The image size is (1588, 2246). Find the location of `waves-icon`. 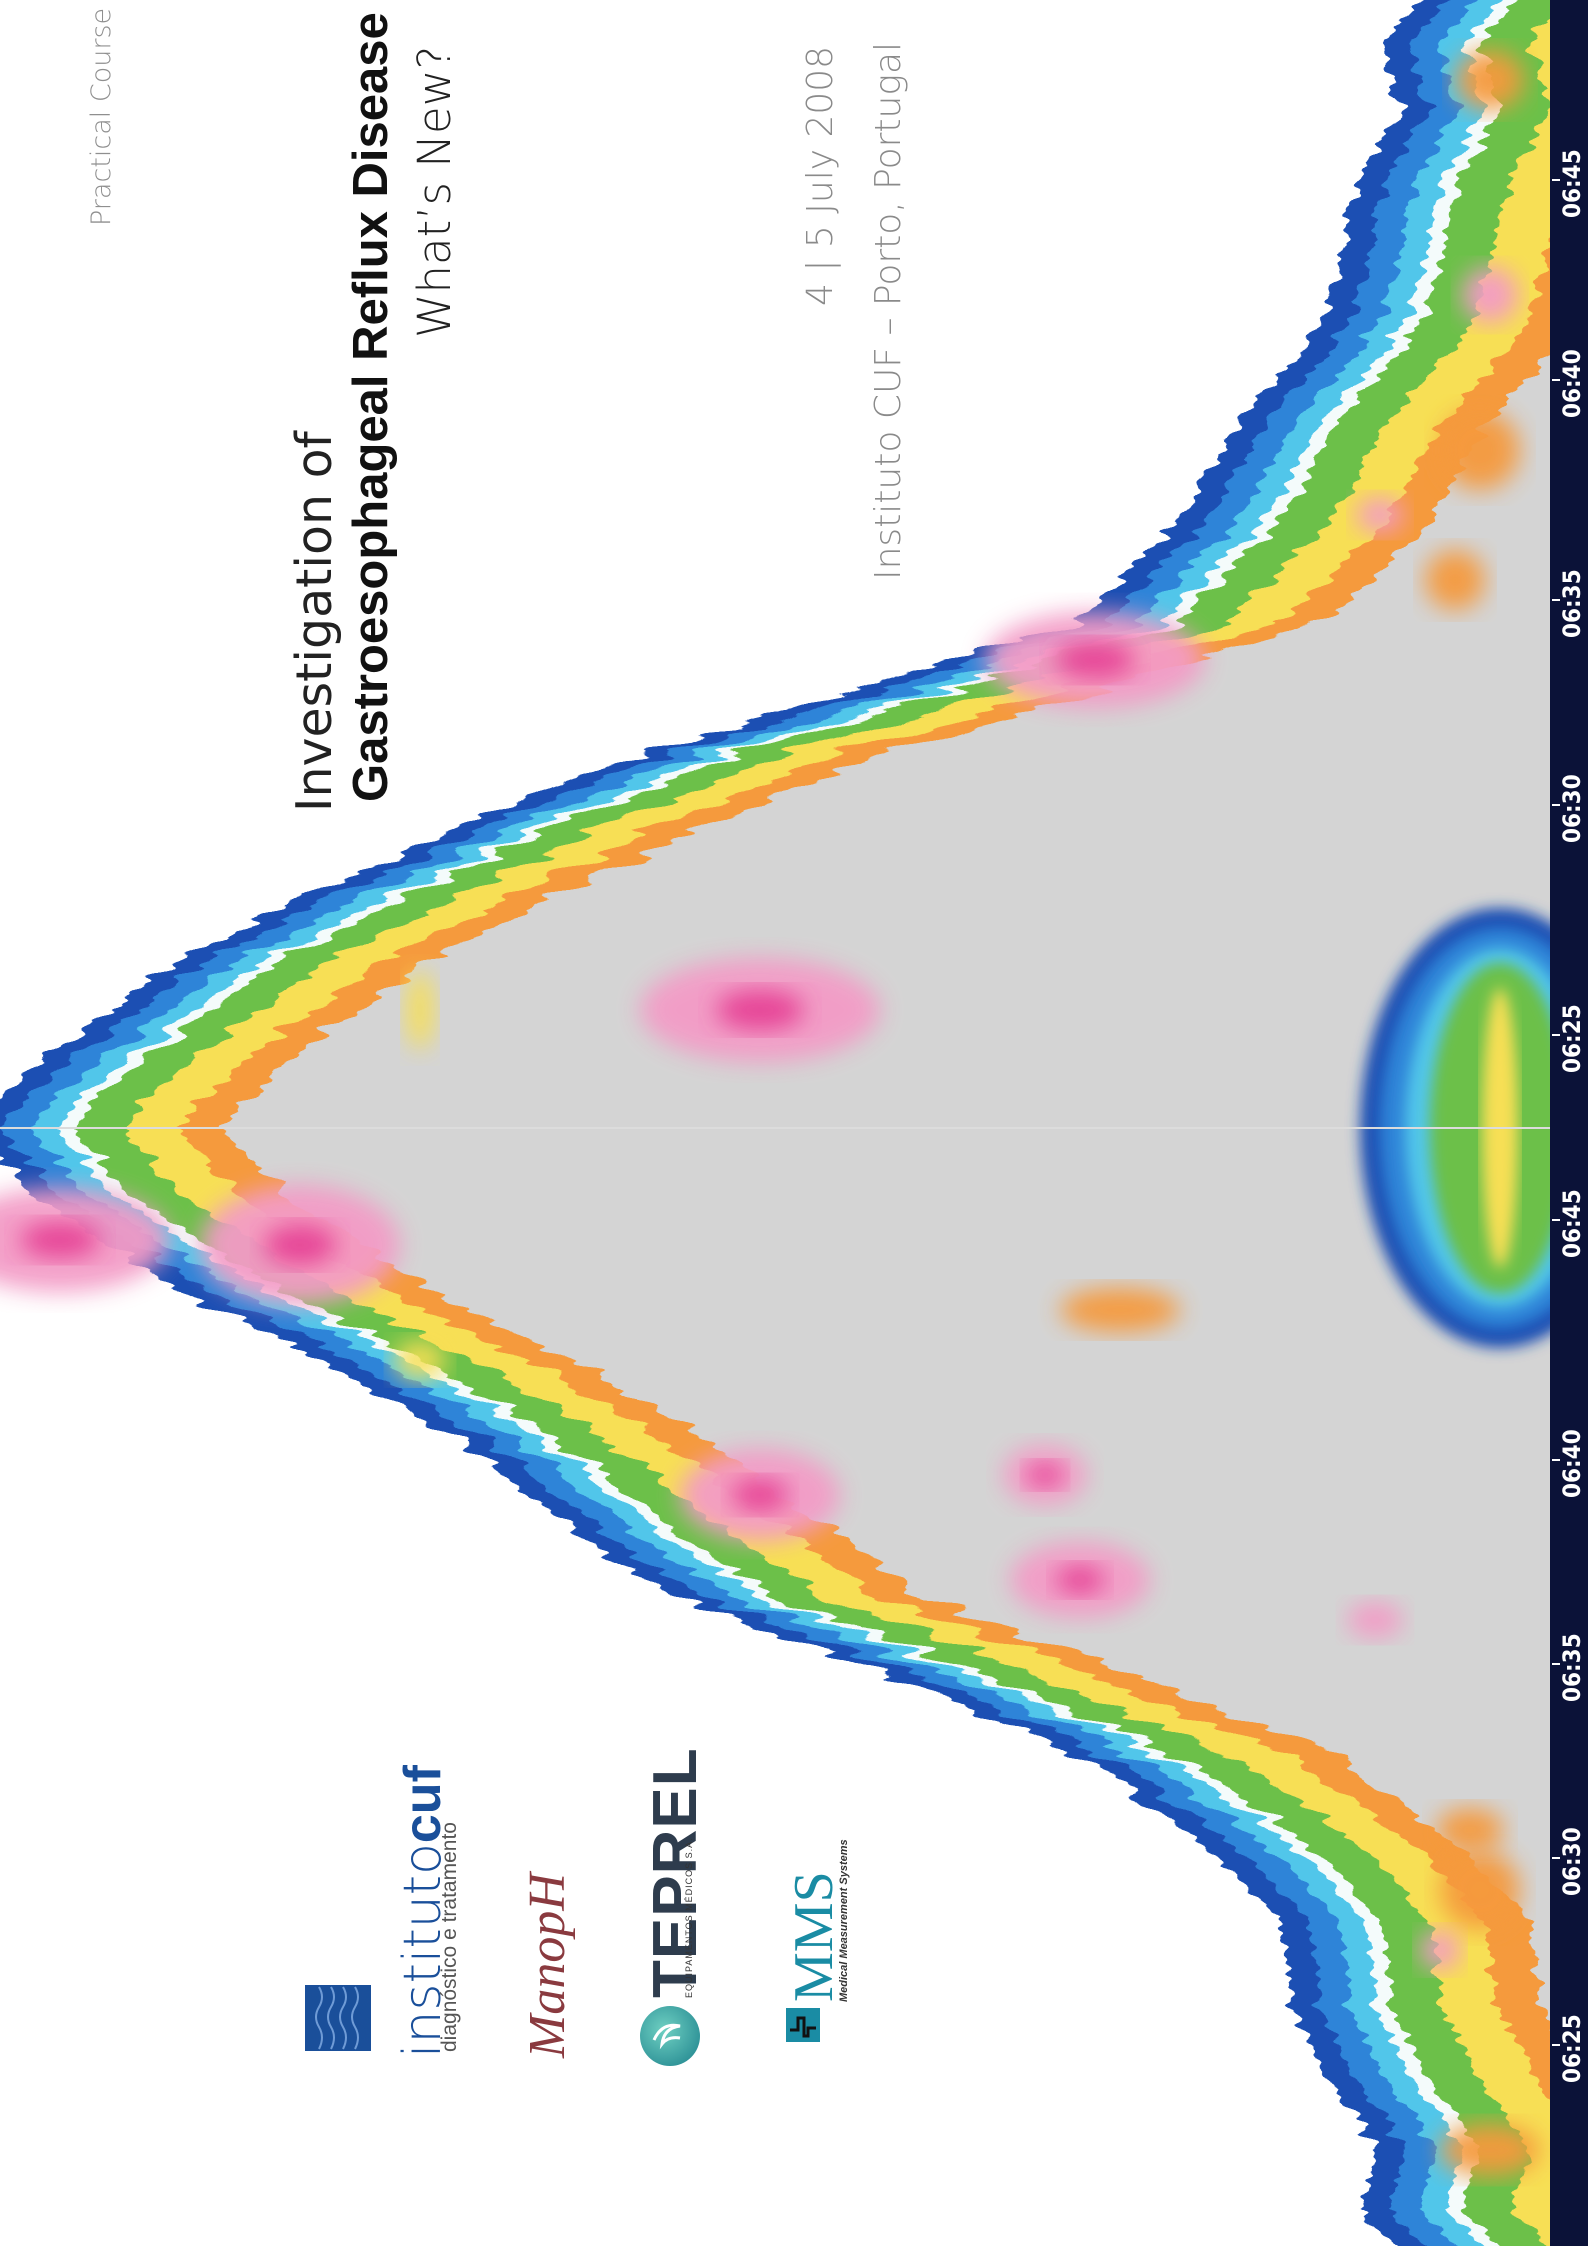

waves-icon is located at coordinates (337, 2018).